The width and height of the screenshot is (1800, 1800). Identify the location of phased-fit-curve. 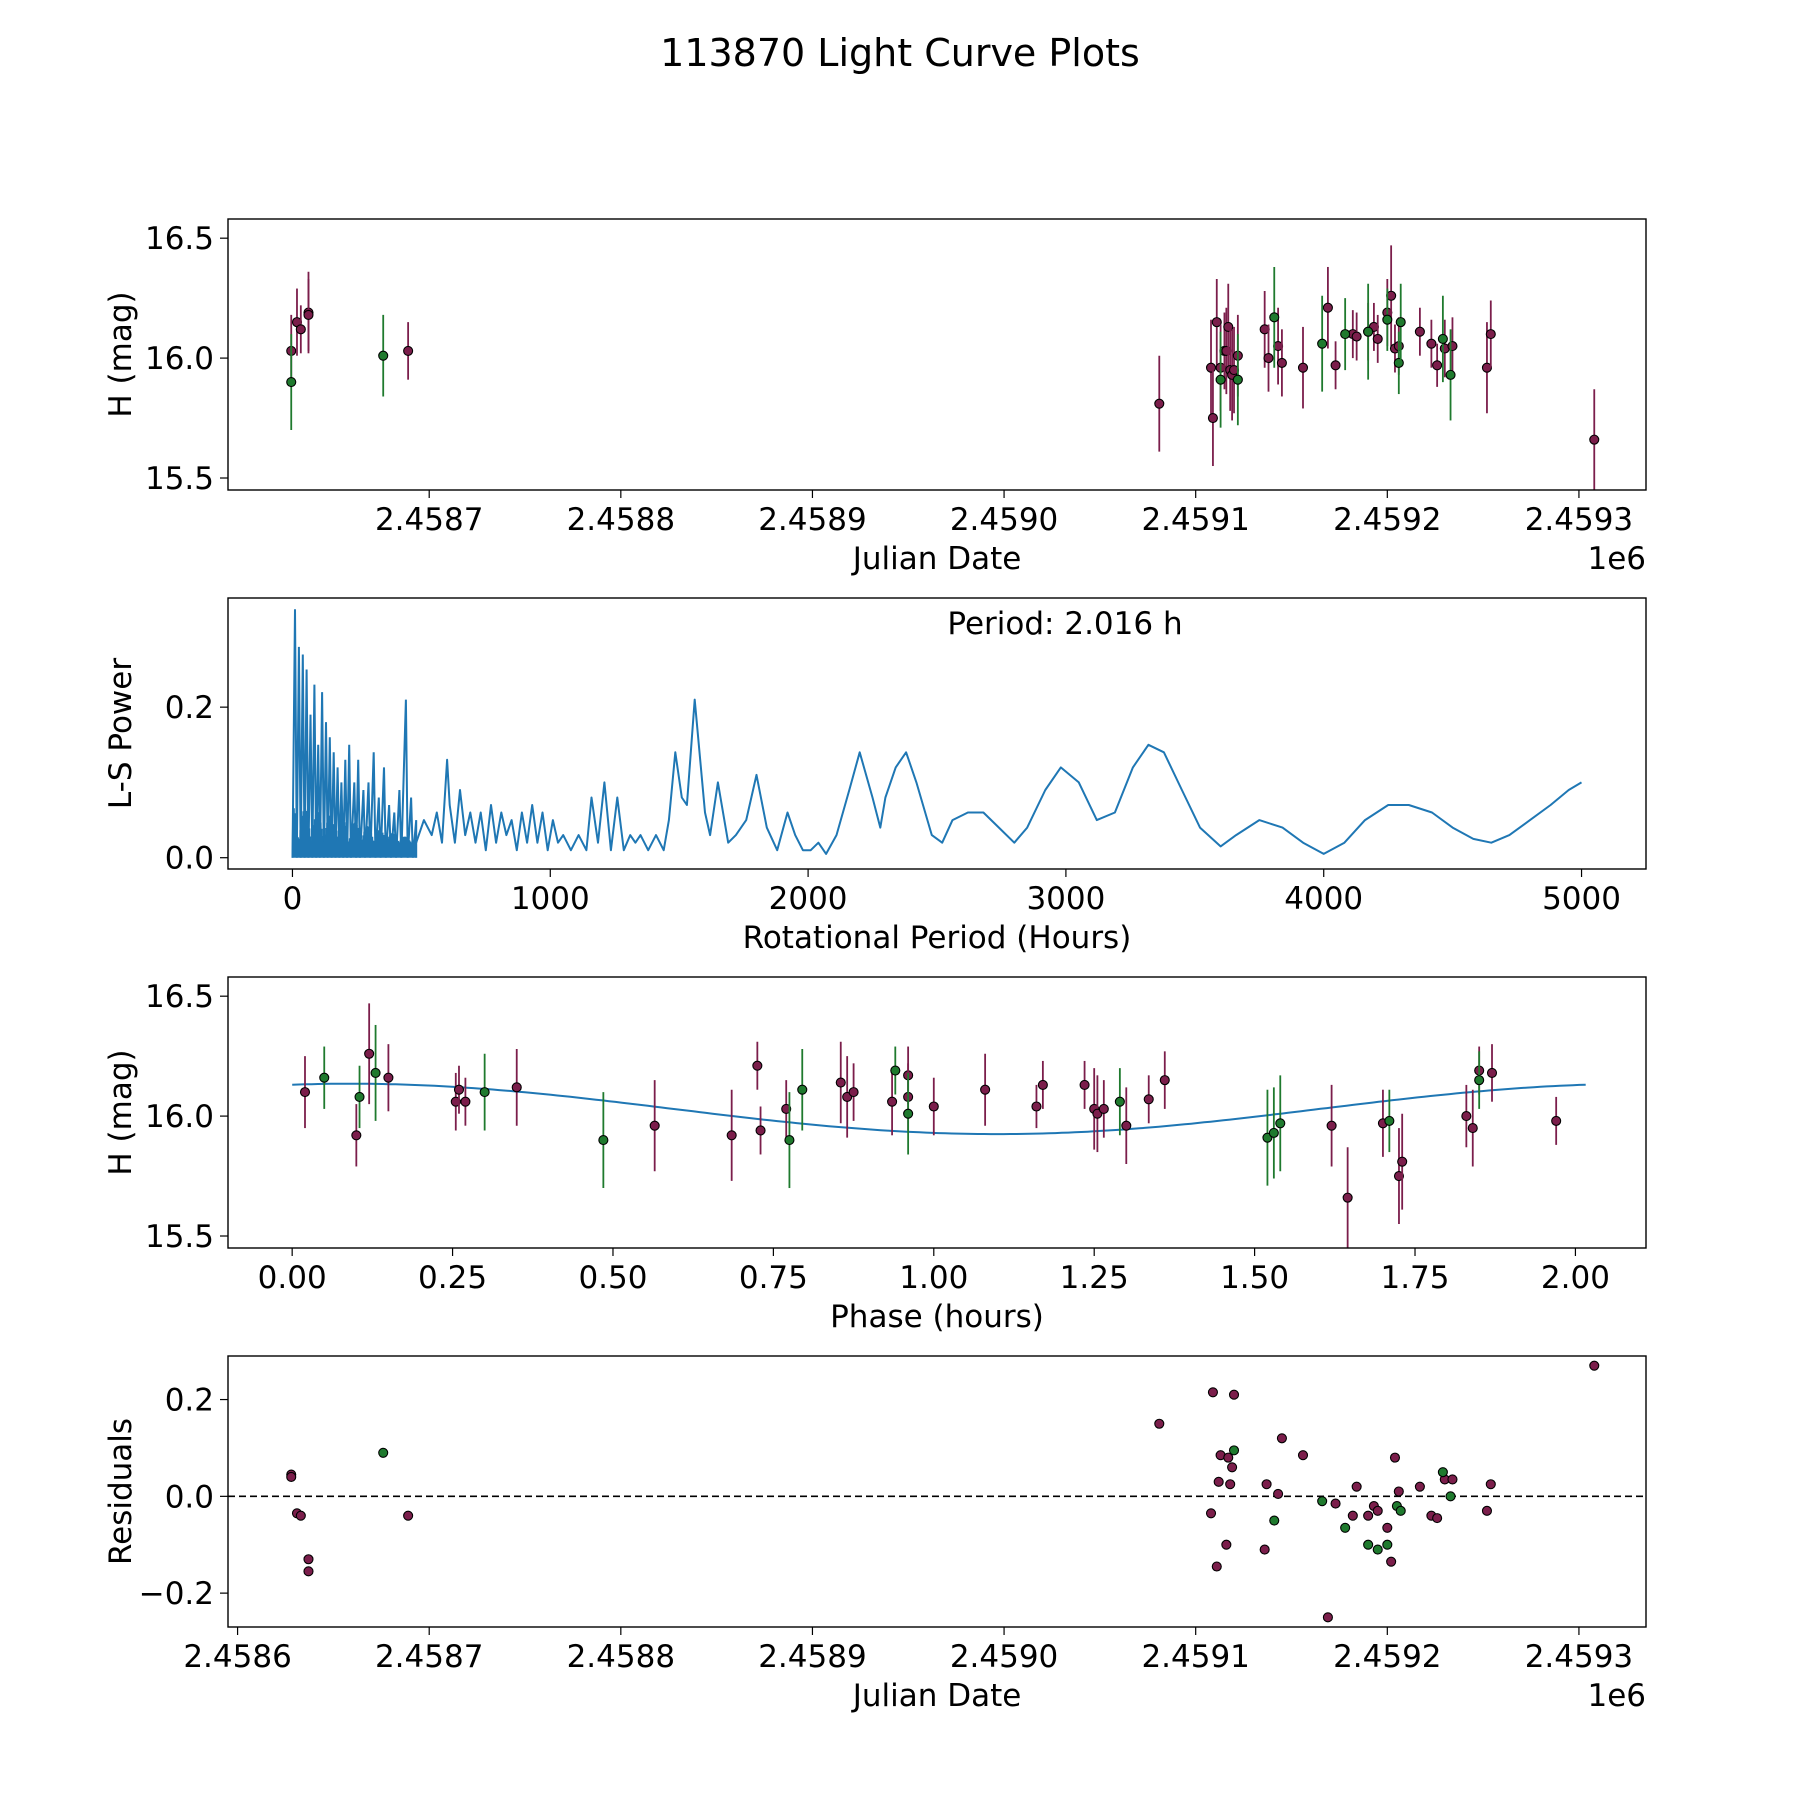
(939, 1109).